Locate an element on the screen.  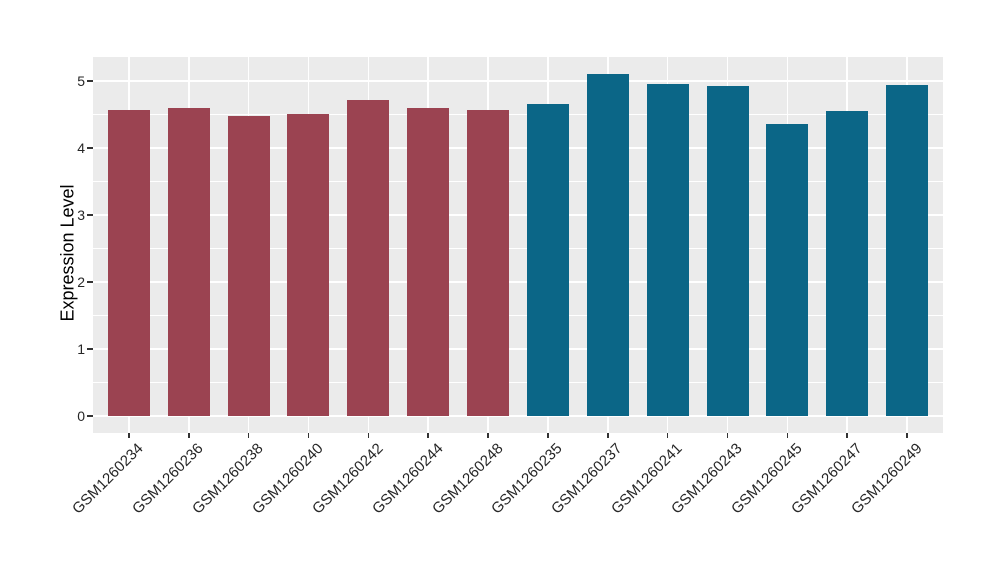
y-tick-label: 1 is located at coordinates (81, 348).